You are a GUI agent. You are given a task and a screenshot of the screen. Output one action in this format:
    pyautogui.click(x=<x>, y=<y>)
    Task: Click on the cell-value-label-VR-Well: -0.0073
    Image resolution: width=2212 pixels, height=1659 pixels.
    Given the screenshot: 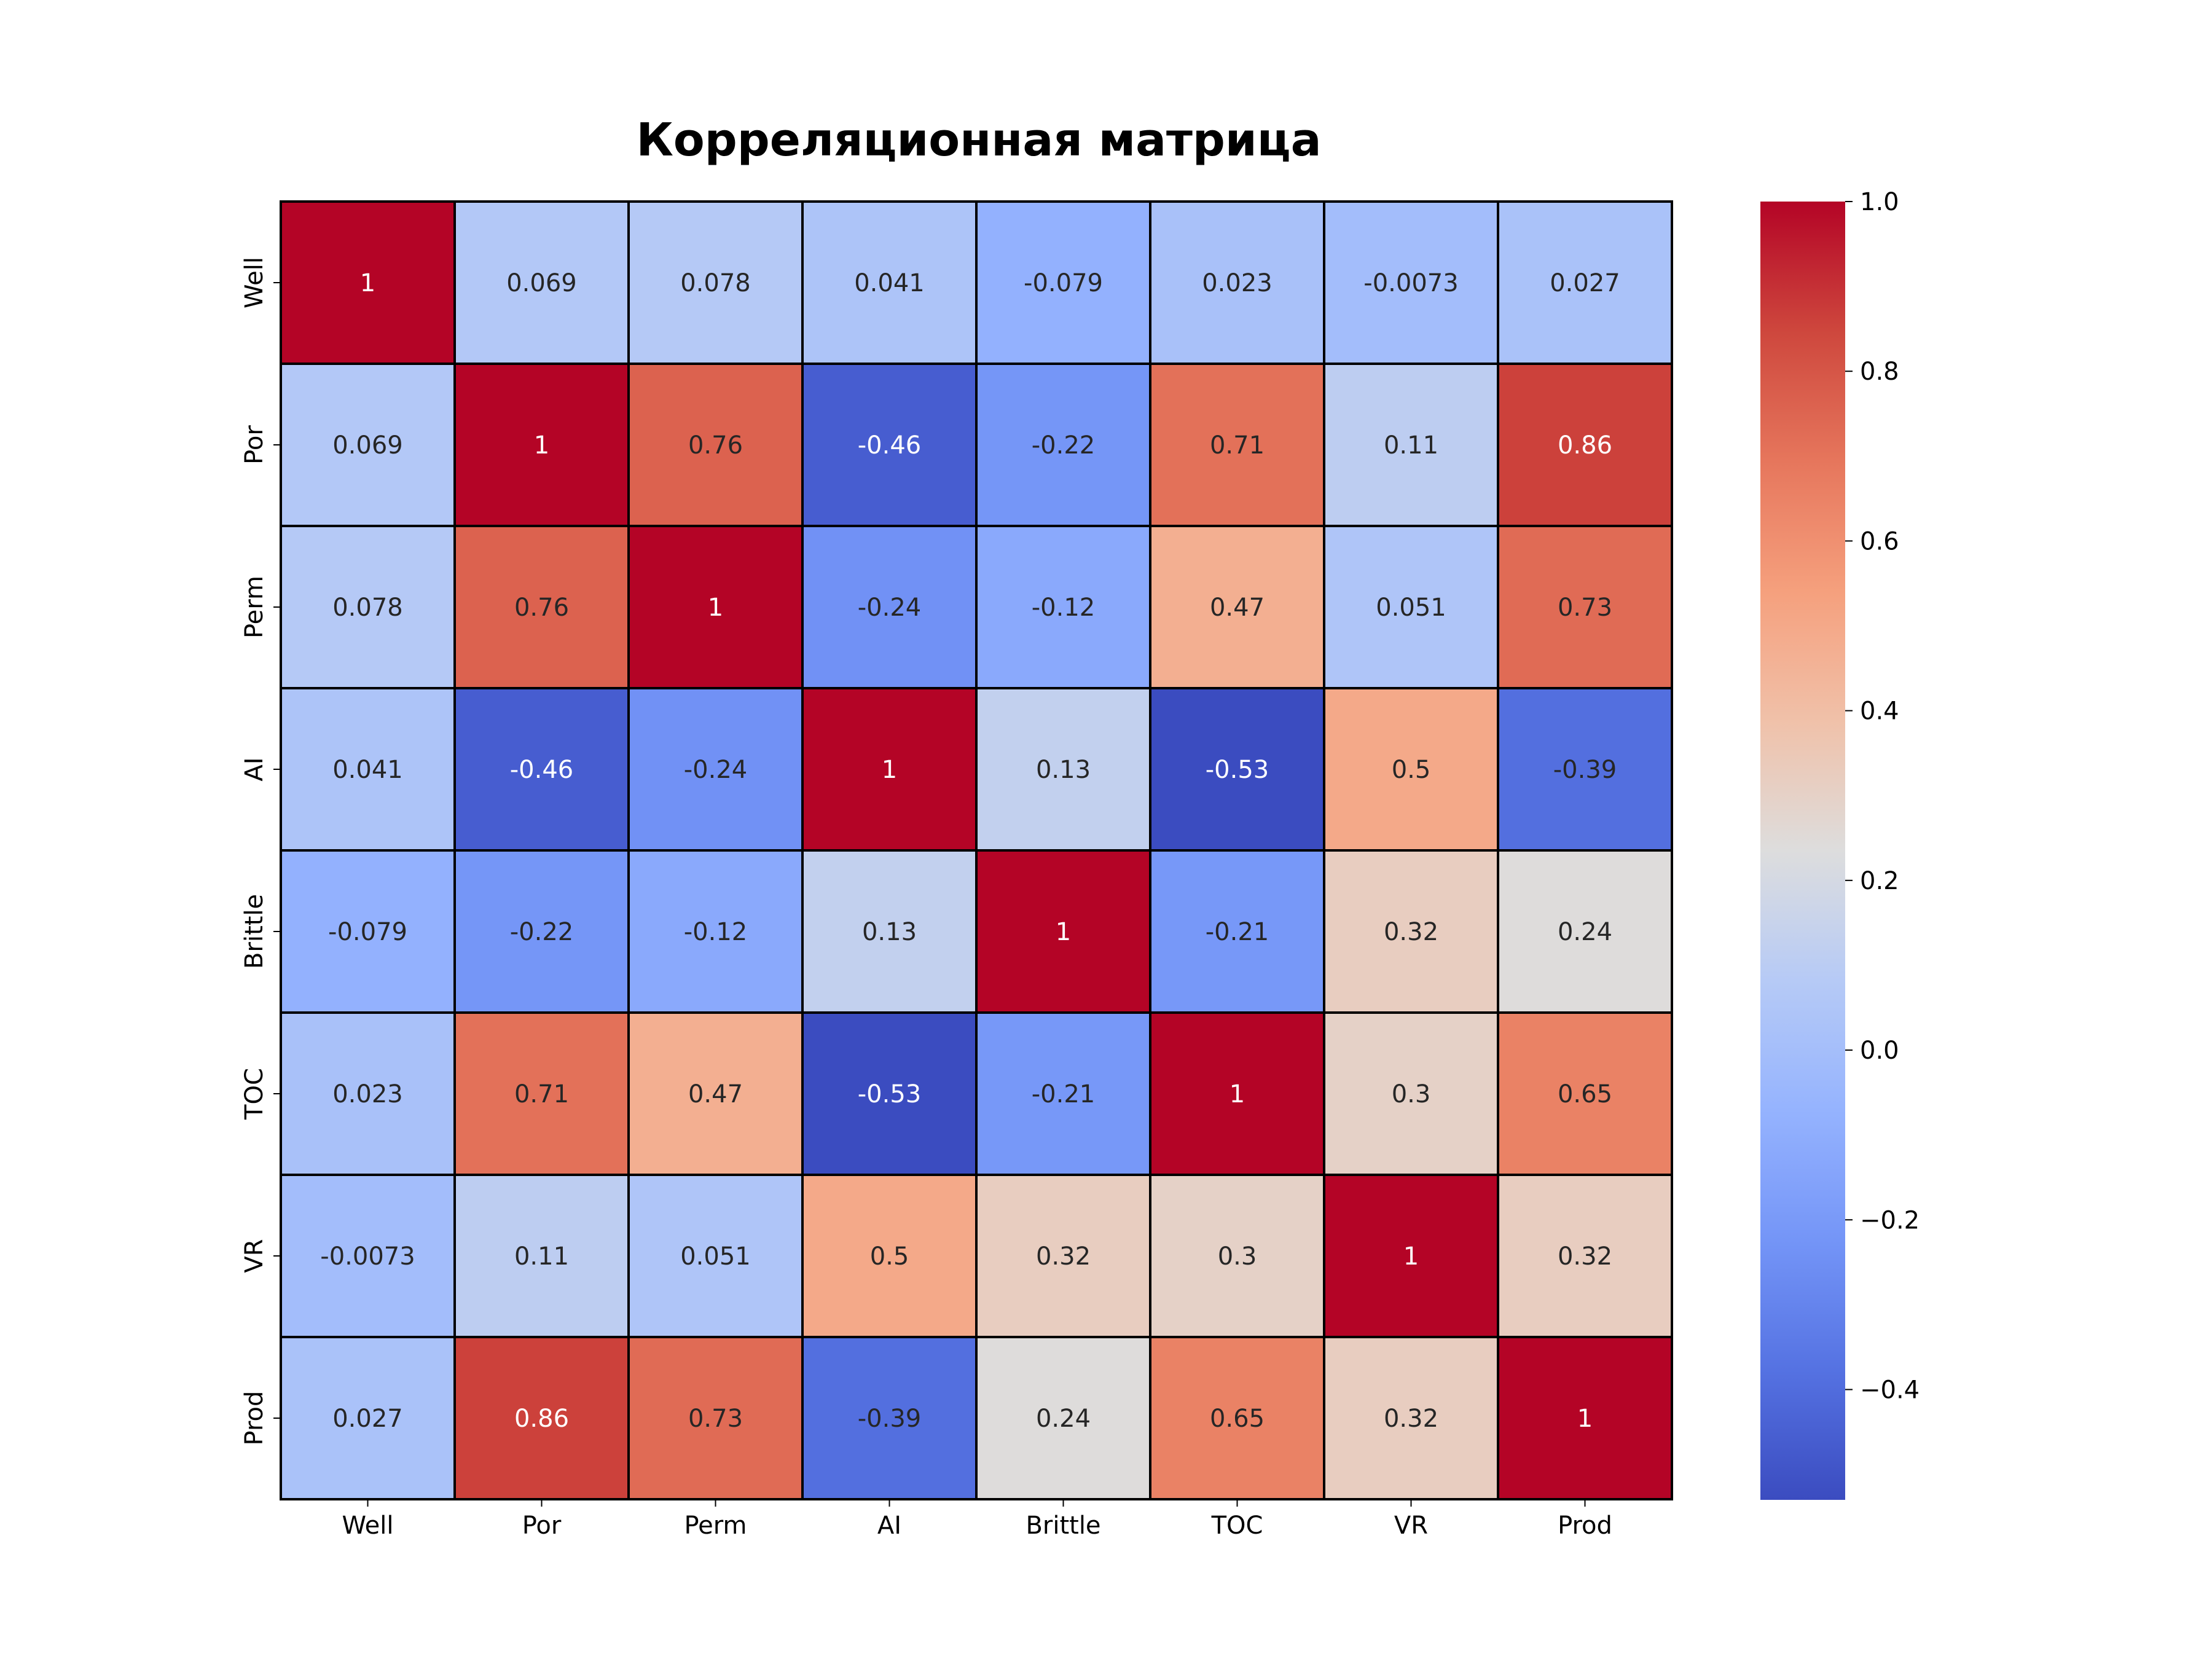 What is the action you would take?
    pyautogui.click(x=367, y=1256)
    